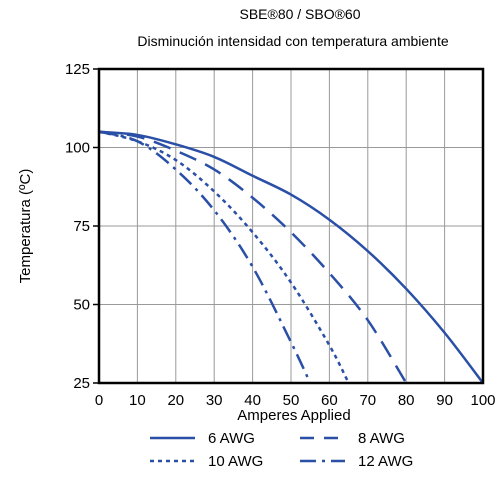 The height and width of the screenshot is (503, 499). What do you see at coordinates (231, 438) in the screenshot?
I see `legend-label: 6 AWG` at bounding box center [231, 438].